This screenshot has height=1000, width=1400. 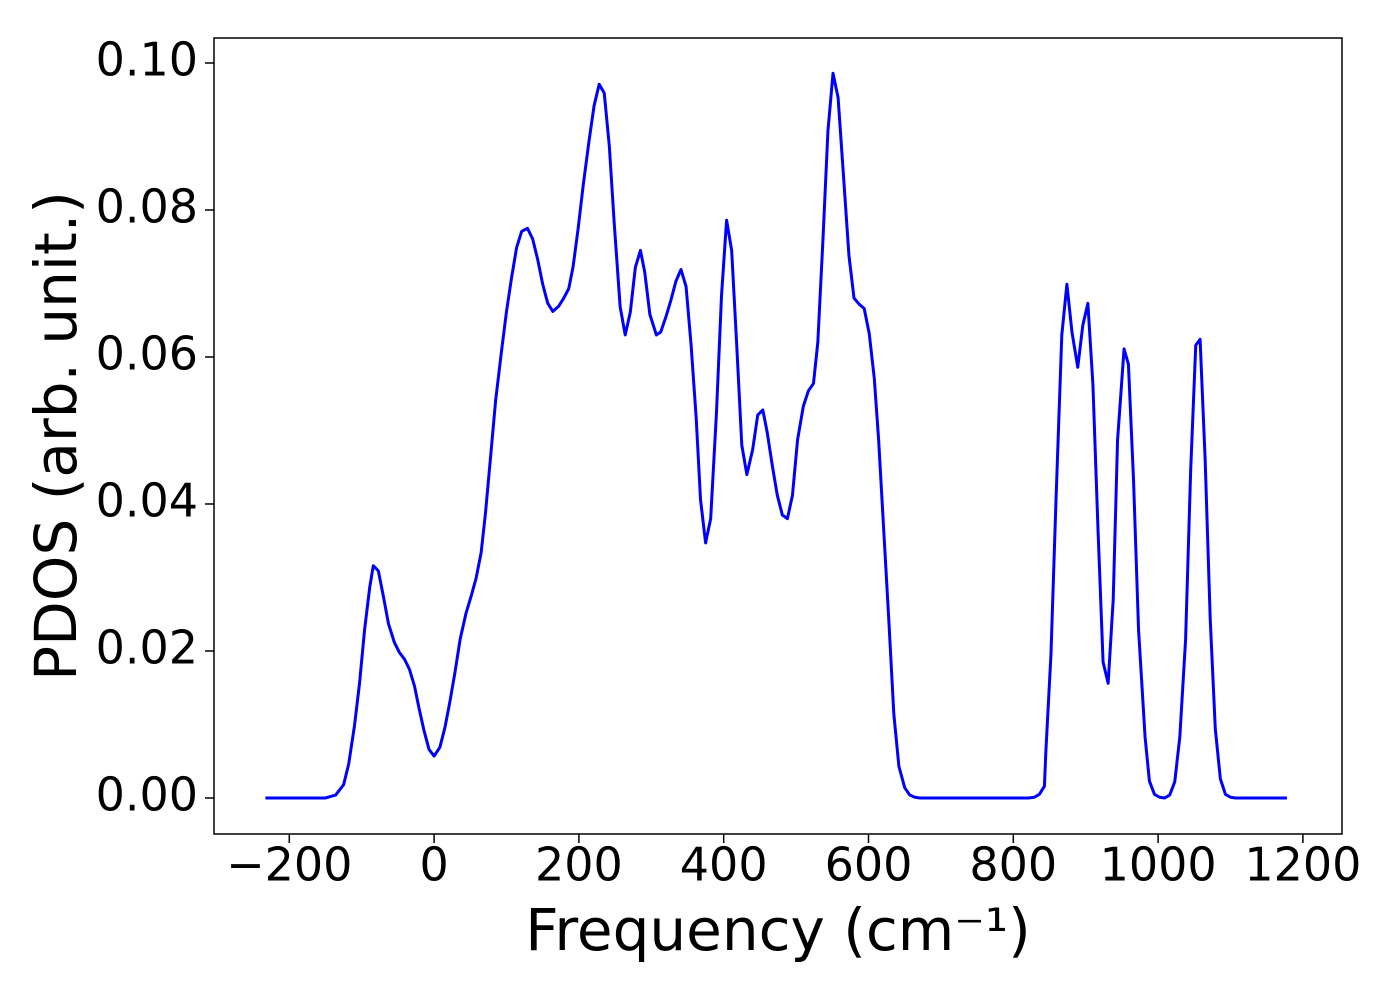 I want to click on x-tick-label: 600, so click(x=869, y=865).